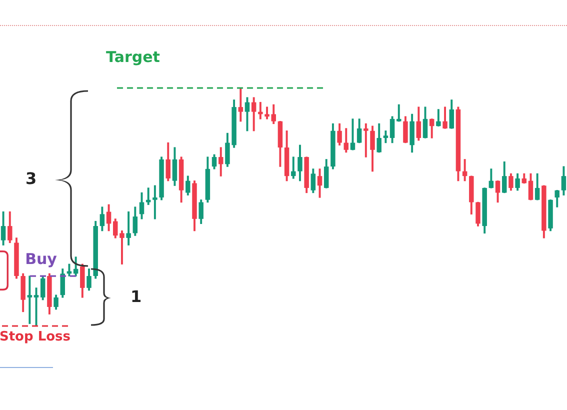 The image size is (567, 410). What do you see at coordinates (35, 336) in the screenshot?
I see `ref-line-label: Stop Loss` at bounding box center [35, 336].